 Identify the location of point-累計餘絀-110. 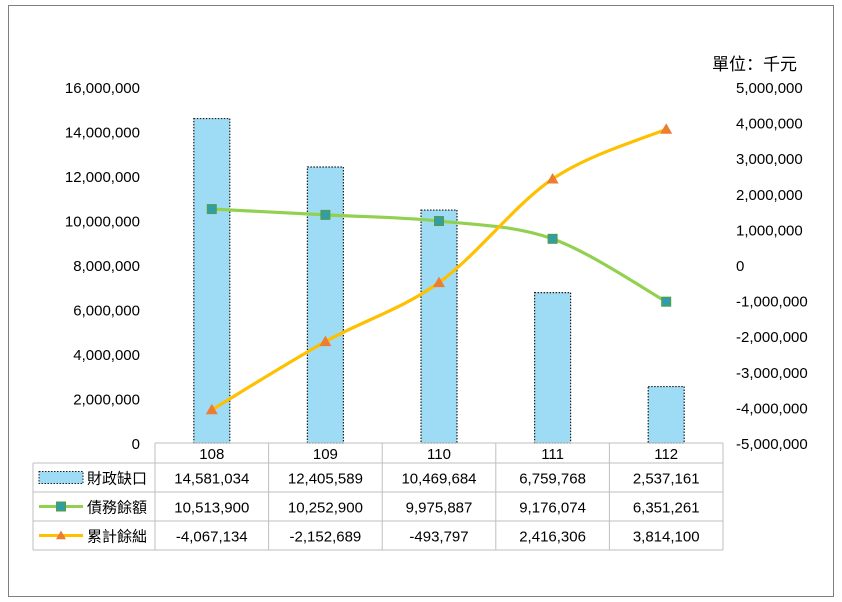
(439, 282).